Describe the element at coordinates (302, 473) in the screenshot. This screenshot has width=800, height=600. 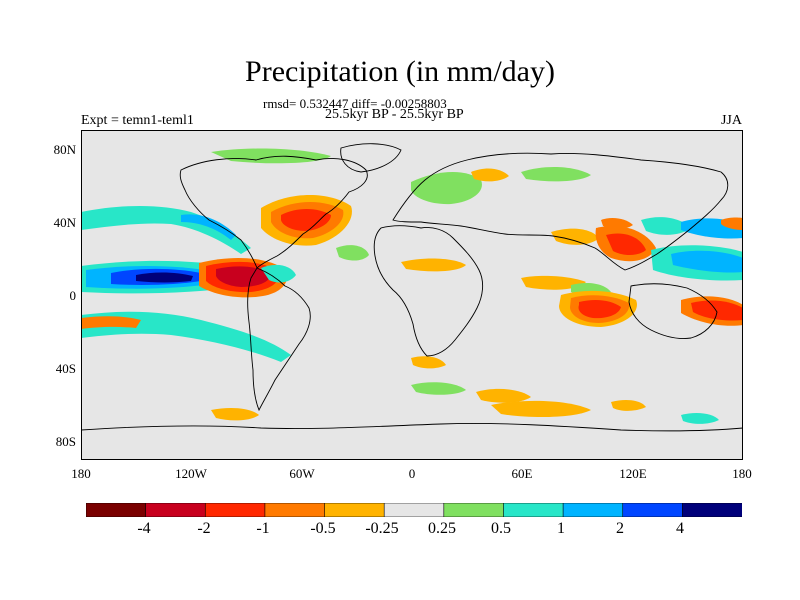
I see `lon-label-60w: 60W` at that location.